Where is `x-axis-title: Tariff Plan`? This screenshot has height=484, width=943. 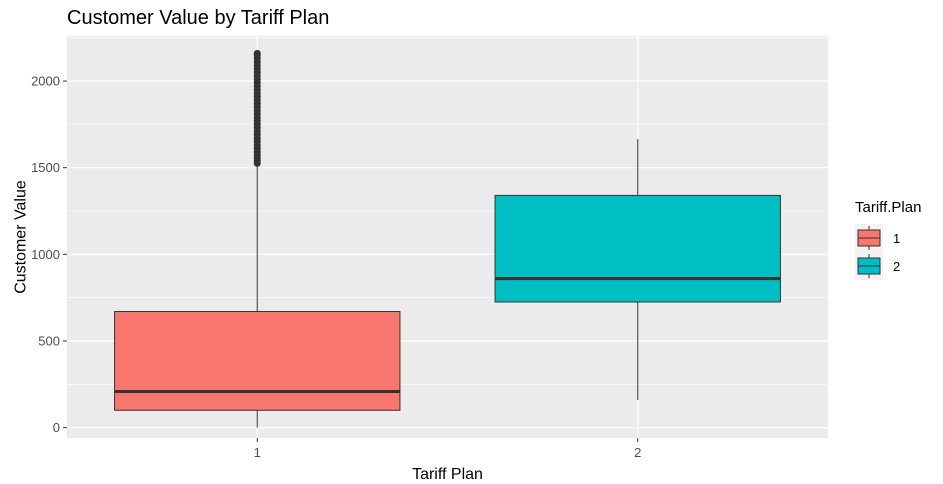 x-axis-title: Tariff Plan is located at coordinates (447, 474).